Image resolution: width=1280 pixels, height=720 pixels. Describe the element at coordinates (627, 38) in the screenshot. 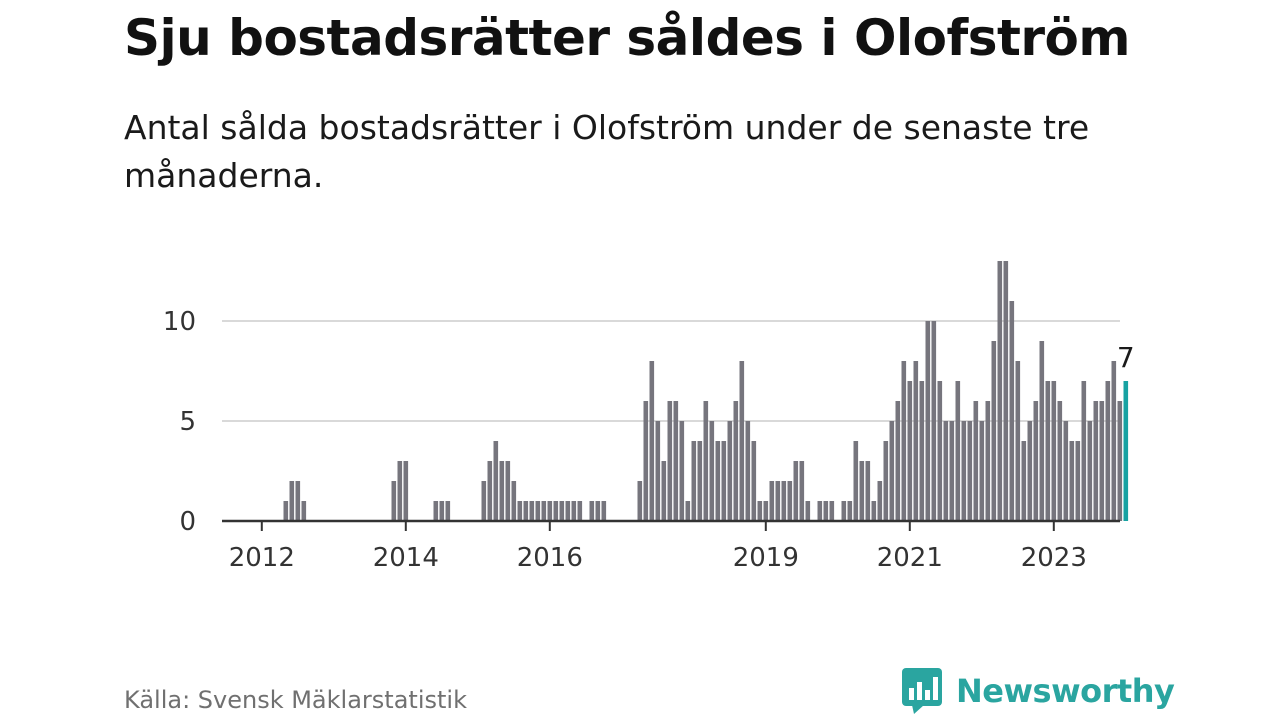

I see `chart-title: Sju bostadsrätter såldes i Olofström` at that location.